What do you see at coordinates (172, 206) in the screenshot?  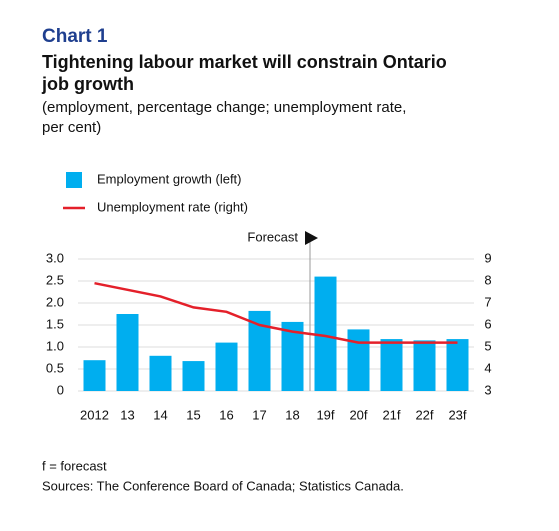 I see `legend-label: Unemployment rate (right)` at bounding box center [172, 206].